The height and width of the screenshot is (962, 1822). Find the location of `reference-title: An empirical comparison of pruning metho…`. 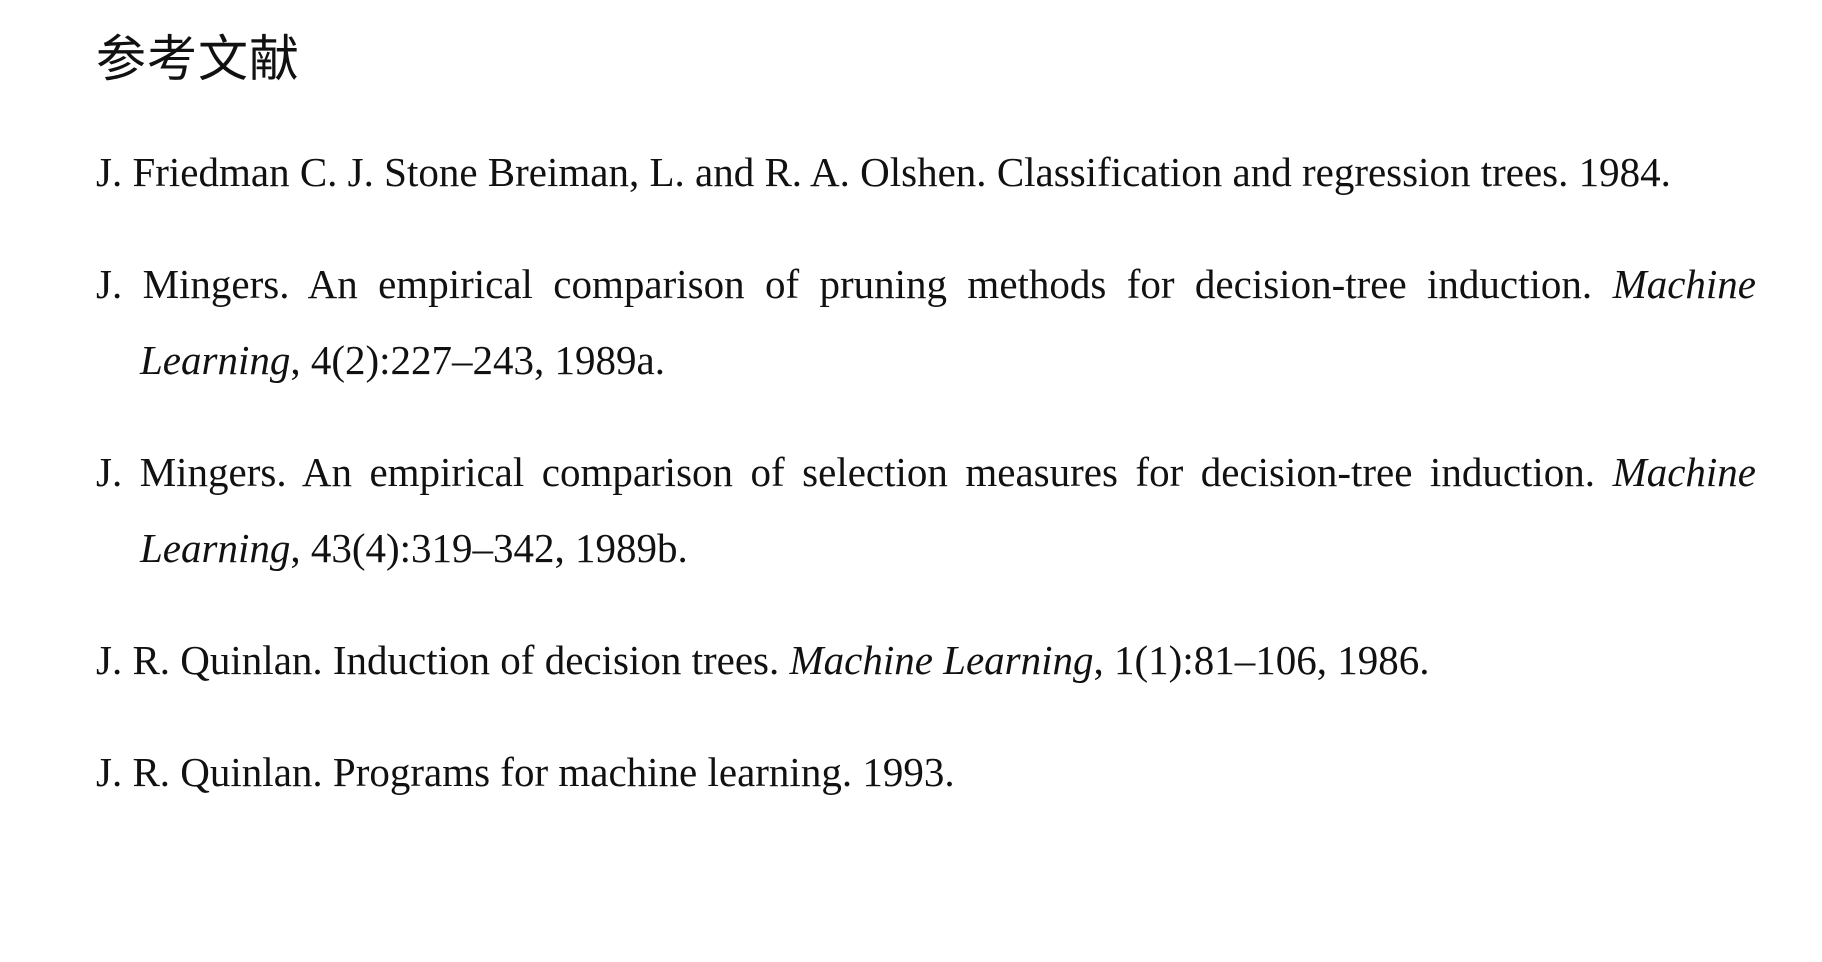

reference-title: An empirical comparison of pruning metho… is located at coordinates (950, 284).